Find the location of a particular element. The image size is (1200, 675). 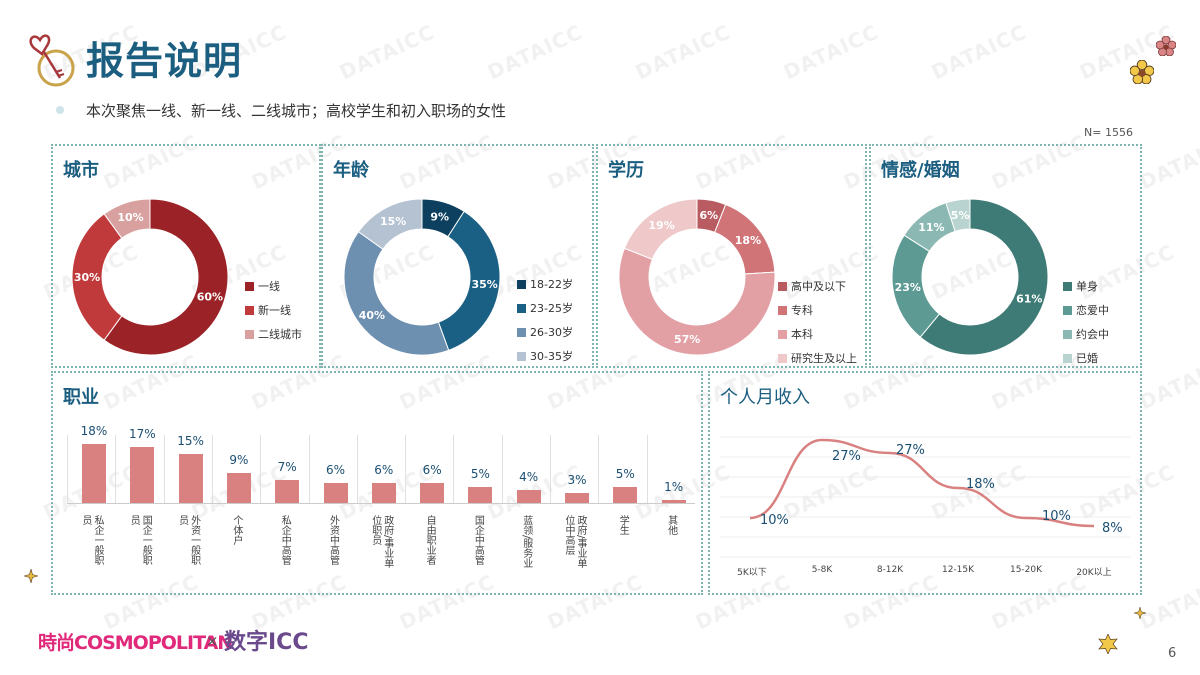

x-axis-label: 12-15K is located at coordinates (958, 570).